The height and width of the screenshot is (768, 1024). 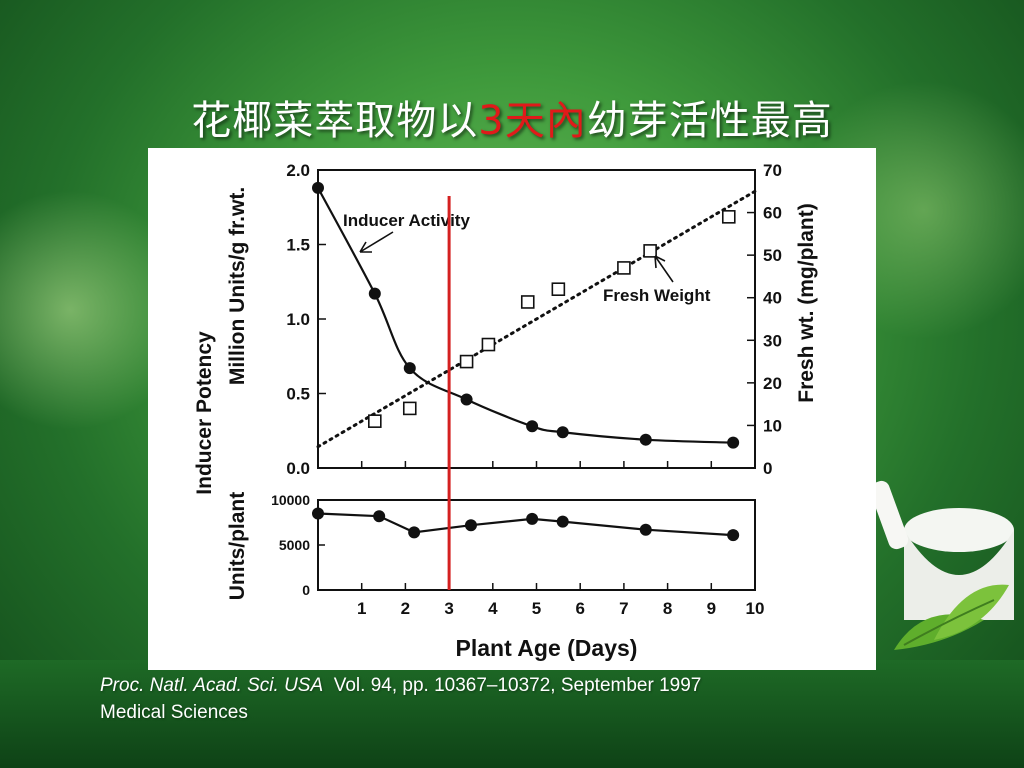 What do you see at coordinates (772, 298) in the screenshot?
I see `right-y-tick-label: 40` at bounding box center [772, 298].